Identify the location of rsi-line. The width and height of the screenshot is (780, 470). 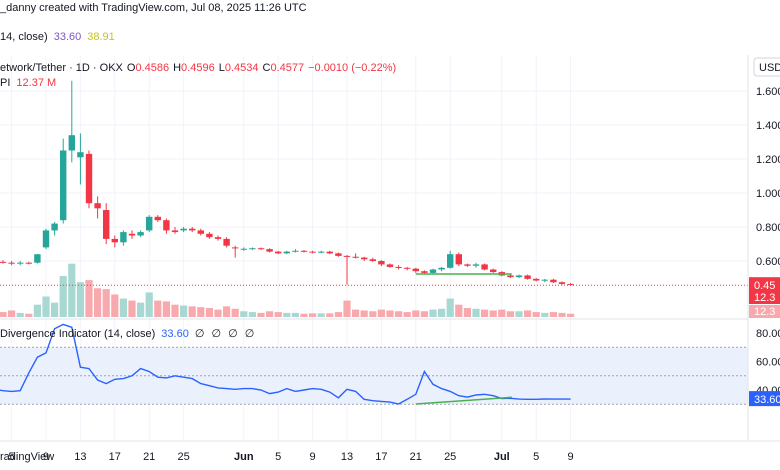
(285, 364).